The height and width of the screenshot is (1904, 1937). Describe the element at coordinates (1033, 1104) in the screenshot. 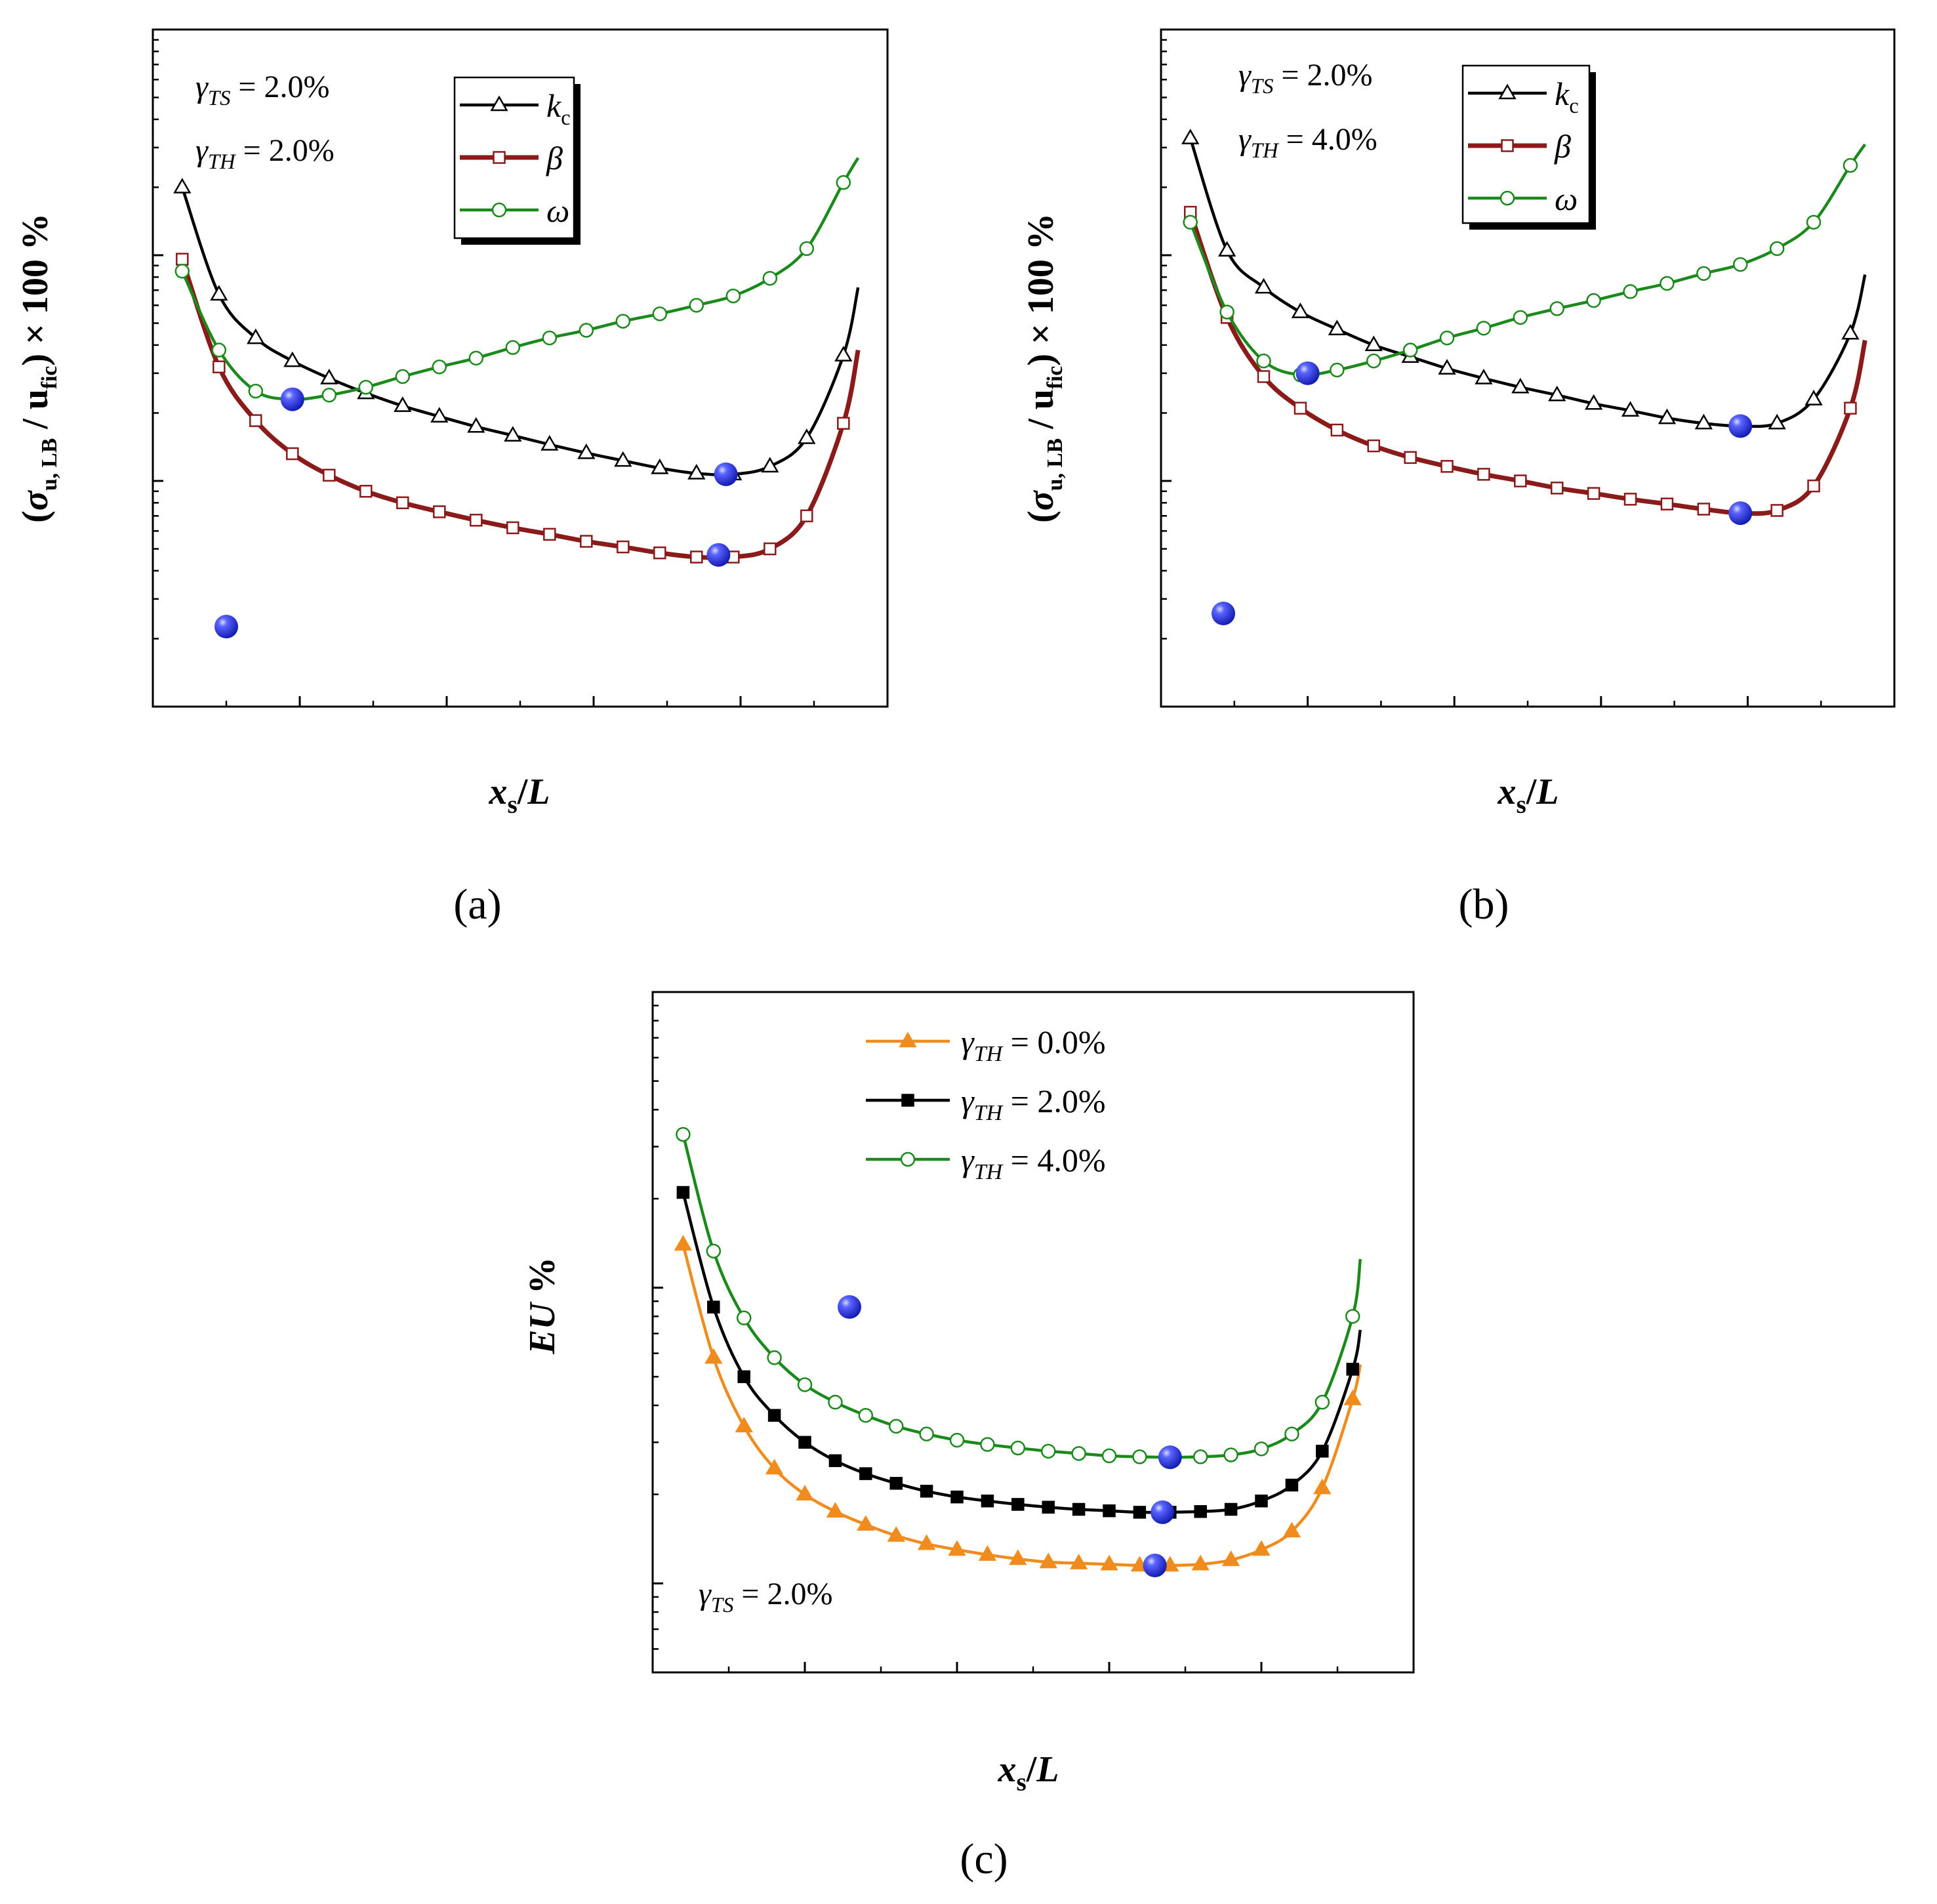

I see `legend-label: γTH = 2.0%` at that location.